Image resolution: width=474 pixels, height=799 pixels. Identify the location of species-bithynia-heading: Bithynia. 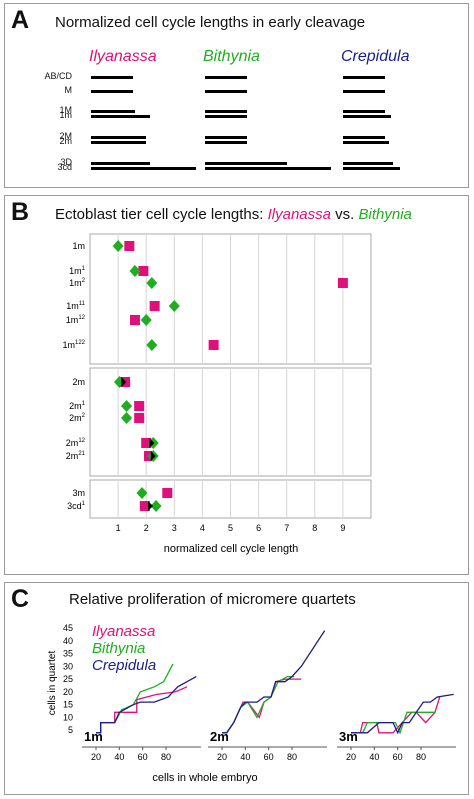
(231, 56).